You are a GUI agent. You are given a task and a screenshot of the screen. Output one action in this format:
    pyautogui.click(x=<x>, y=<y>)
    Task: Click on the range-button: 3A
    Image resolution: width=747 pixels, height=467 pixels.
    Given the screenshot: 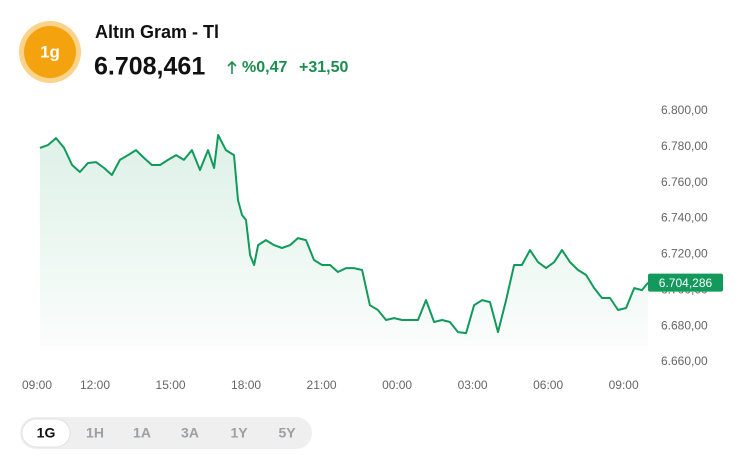 What is the action you would take?
    pyautogui.click(x=190, y=433)
    